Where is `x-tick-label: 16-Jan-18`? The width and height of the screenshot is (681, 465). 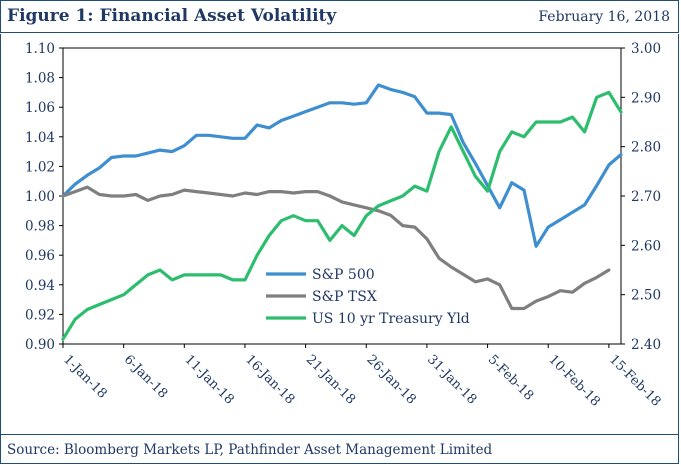
x-tick-label: 16-Jan-18 is located at coordinates (269, 379).